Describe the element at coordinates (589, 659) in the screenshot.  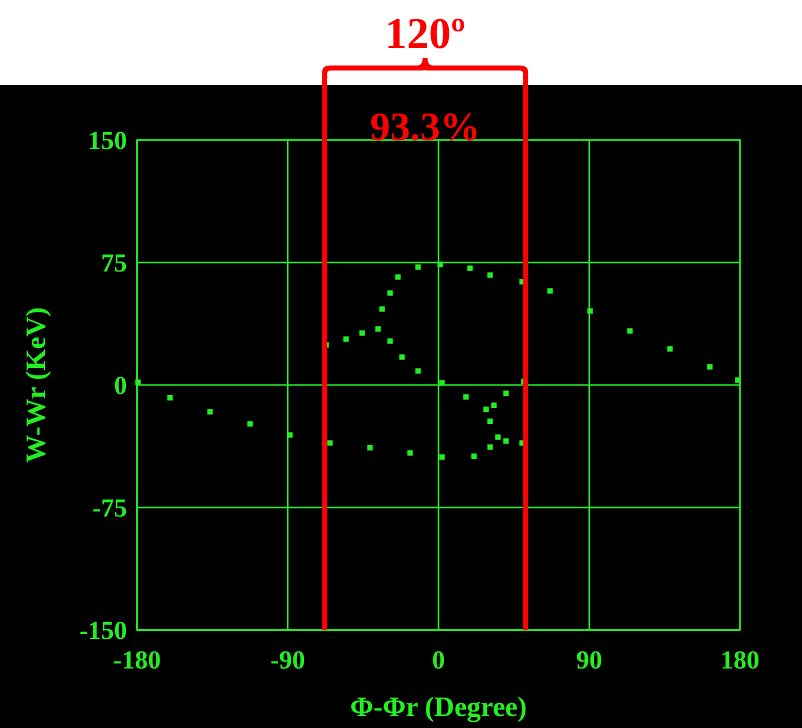
I see `x-tick-label: 90` at that location.